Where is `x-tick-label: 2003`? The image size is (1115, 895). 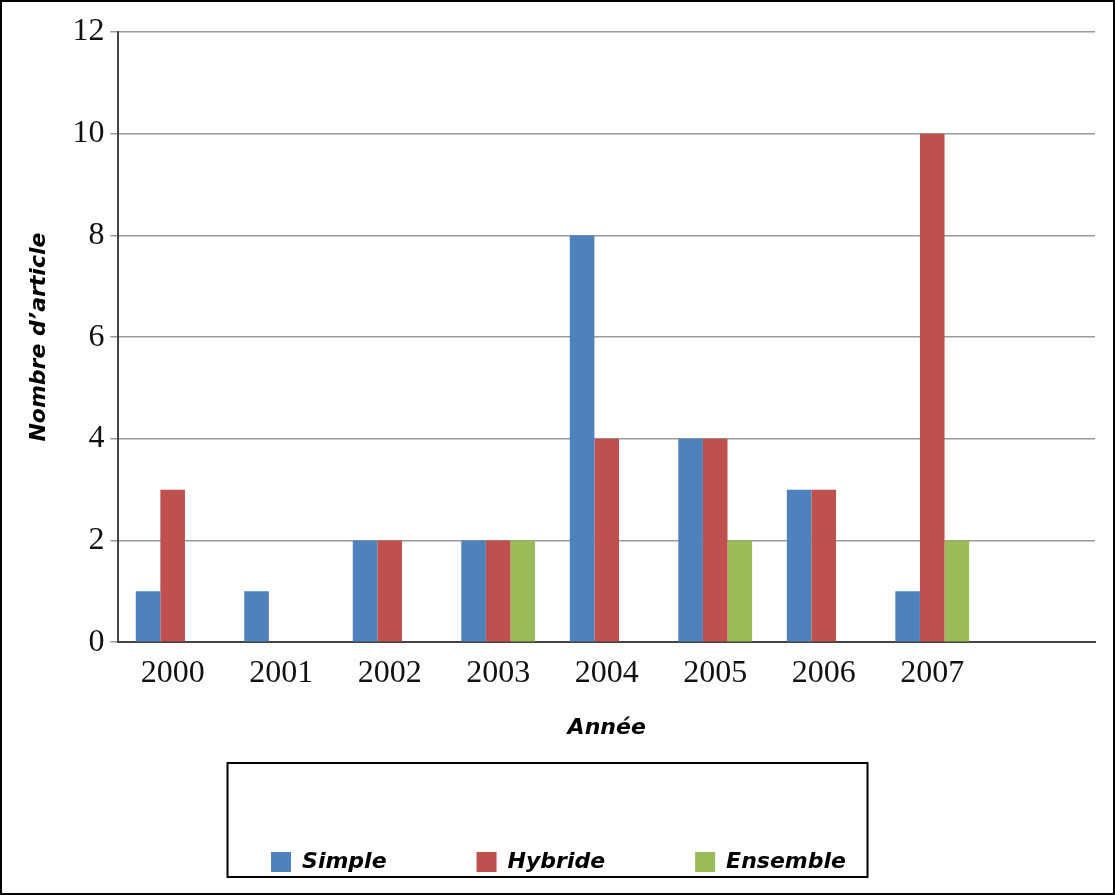 x-tick-label: 2003 is located at coordinates (498, 670).